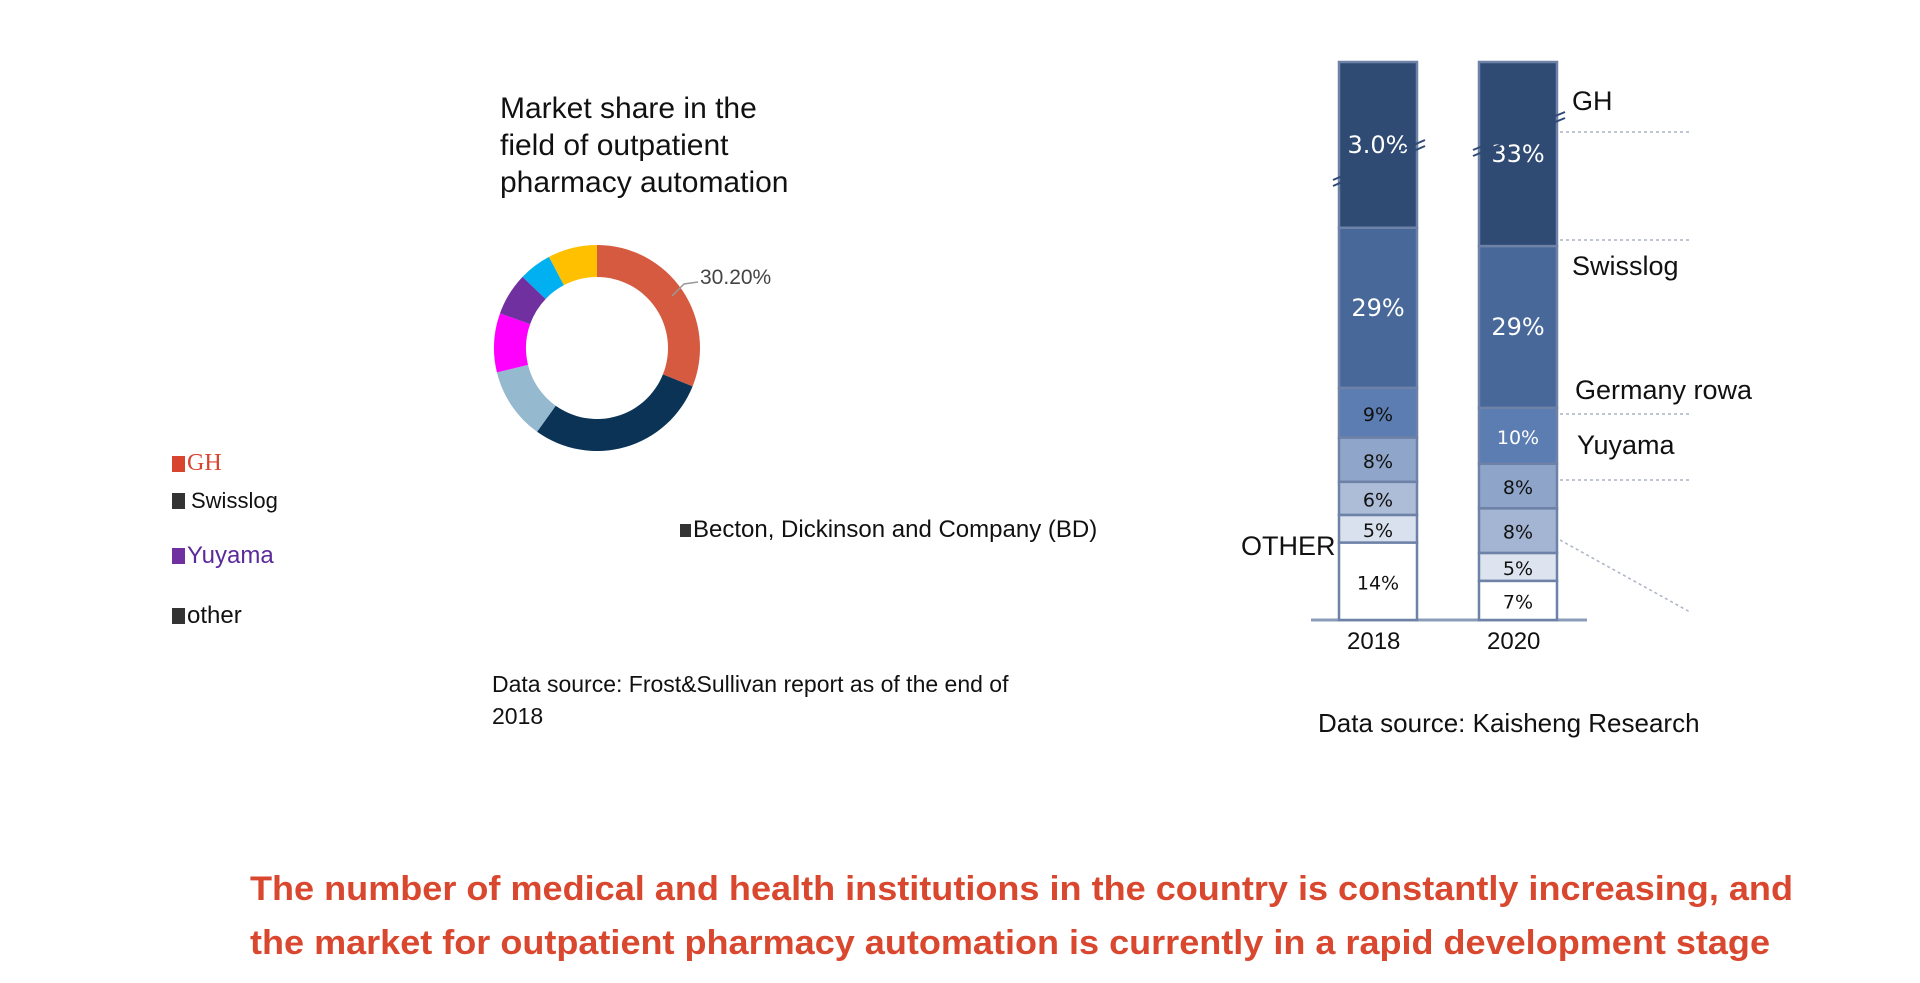 The height and width of the screenshot is (983, 1920). I want to click on bar-data-source: Data source: Kaisheng Research, so click(1509, 723).